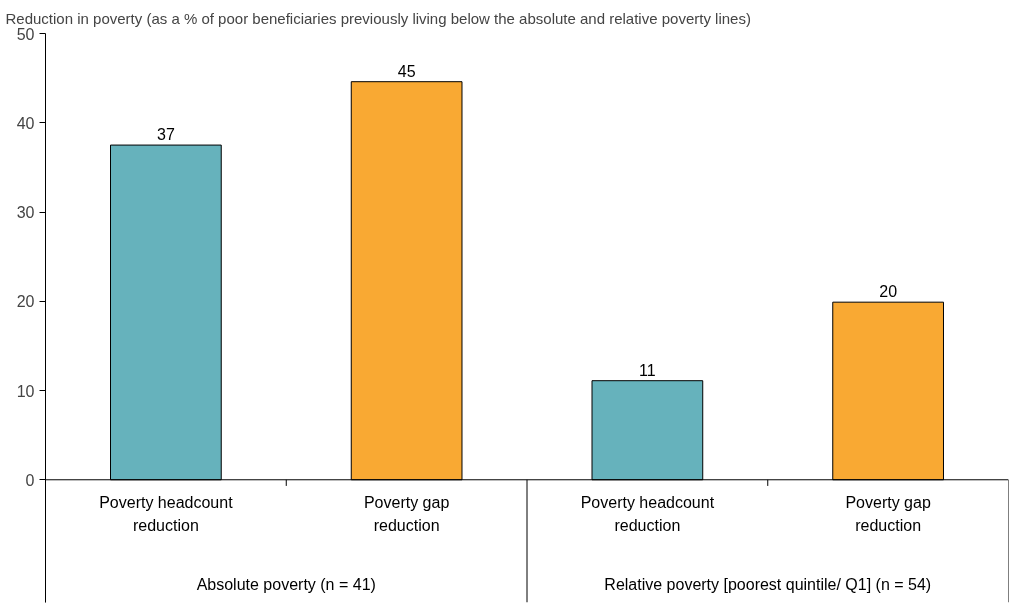 The height and width of the screenshot is (607, 1013). What do you see at coordinates (768, 584) in the screenshot?
I see `text: Relative poverty [poorest quintile/ Q1] (n = 54)` at bounding box center [768, 584].